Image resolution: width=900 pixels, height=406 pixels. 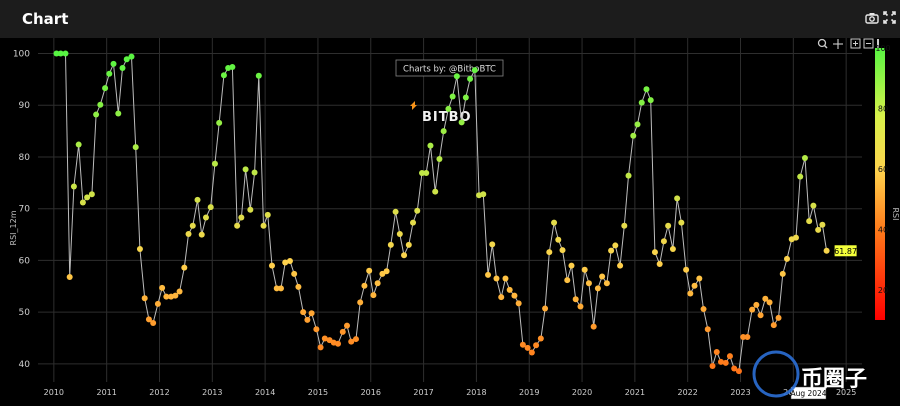 What do you see at coordinates (889, 19) in the screenshot?
I see `fullscreen-icon` at bounding box center [889, 19].